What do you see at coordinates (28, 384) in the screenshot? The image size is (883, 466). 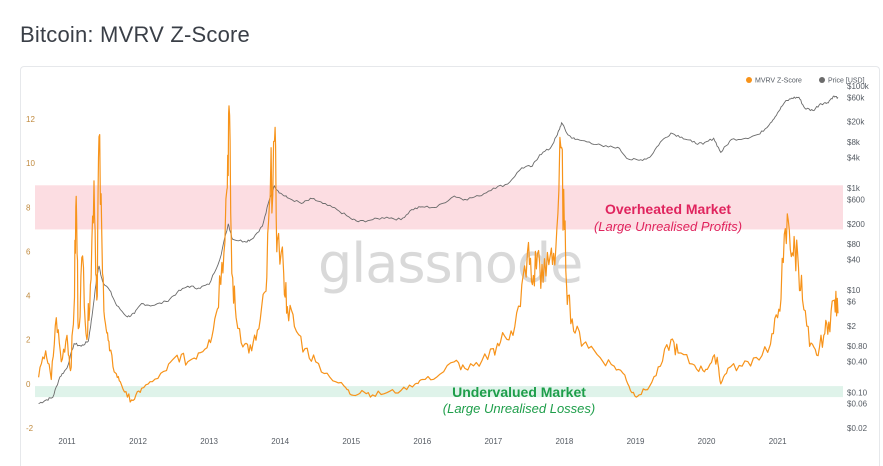 I see `left-axis-tick: 0` at bounding box center [28, 384].